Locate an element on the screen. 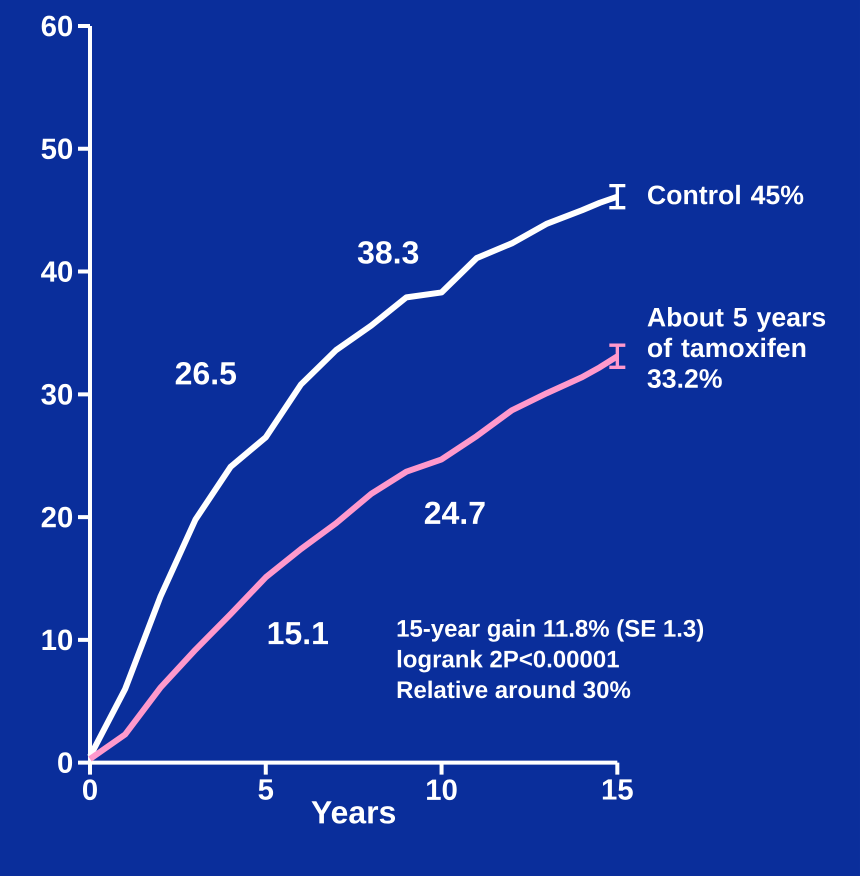  y-tick-label: 40 is located at coordinates (56, 271).